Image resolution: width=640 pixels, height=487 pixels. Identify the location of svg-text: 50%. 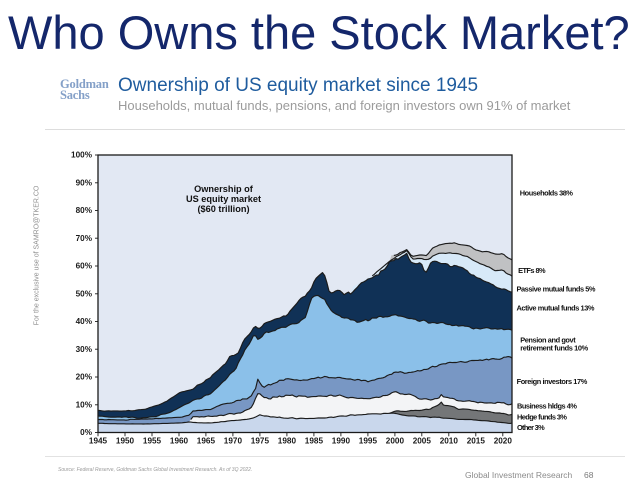
(84, 293).